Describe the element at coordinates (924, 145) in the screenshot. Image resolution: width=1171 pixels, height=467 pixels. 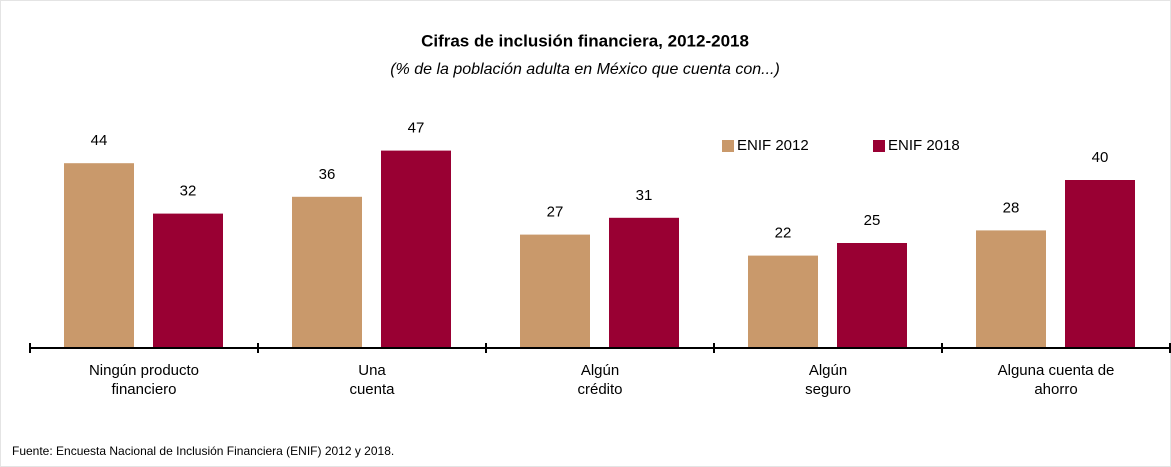
I see `legend-label: ENIF 2018` at that location.